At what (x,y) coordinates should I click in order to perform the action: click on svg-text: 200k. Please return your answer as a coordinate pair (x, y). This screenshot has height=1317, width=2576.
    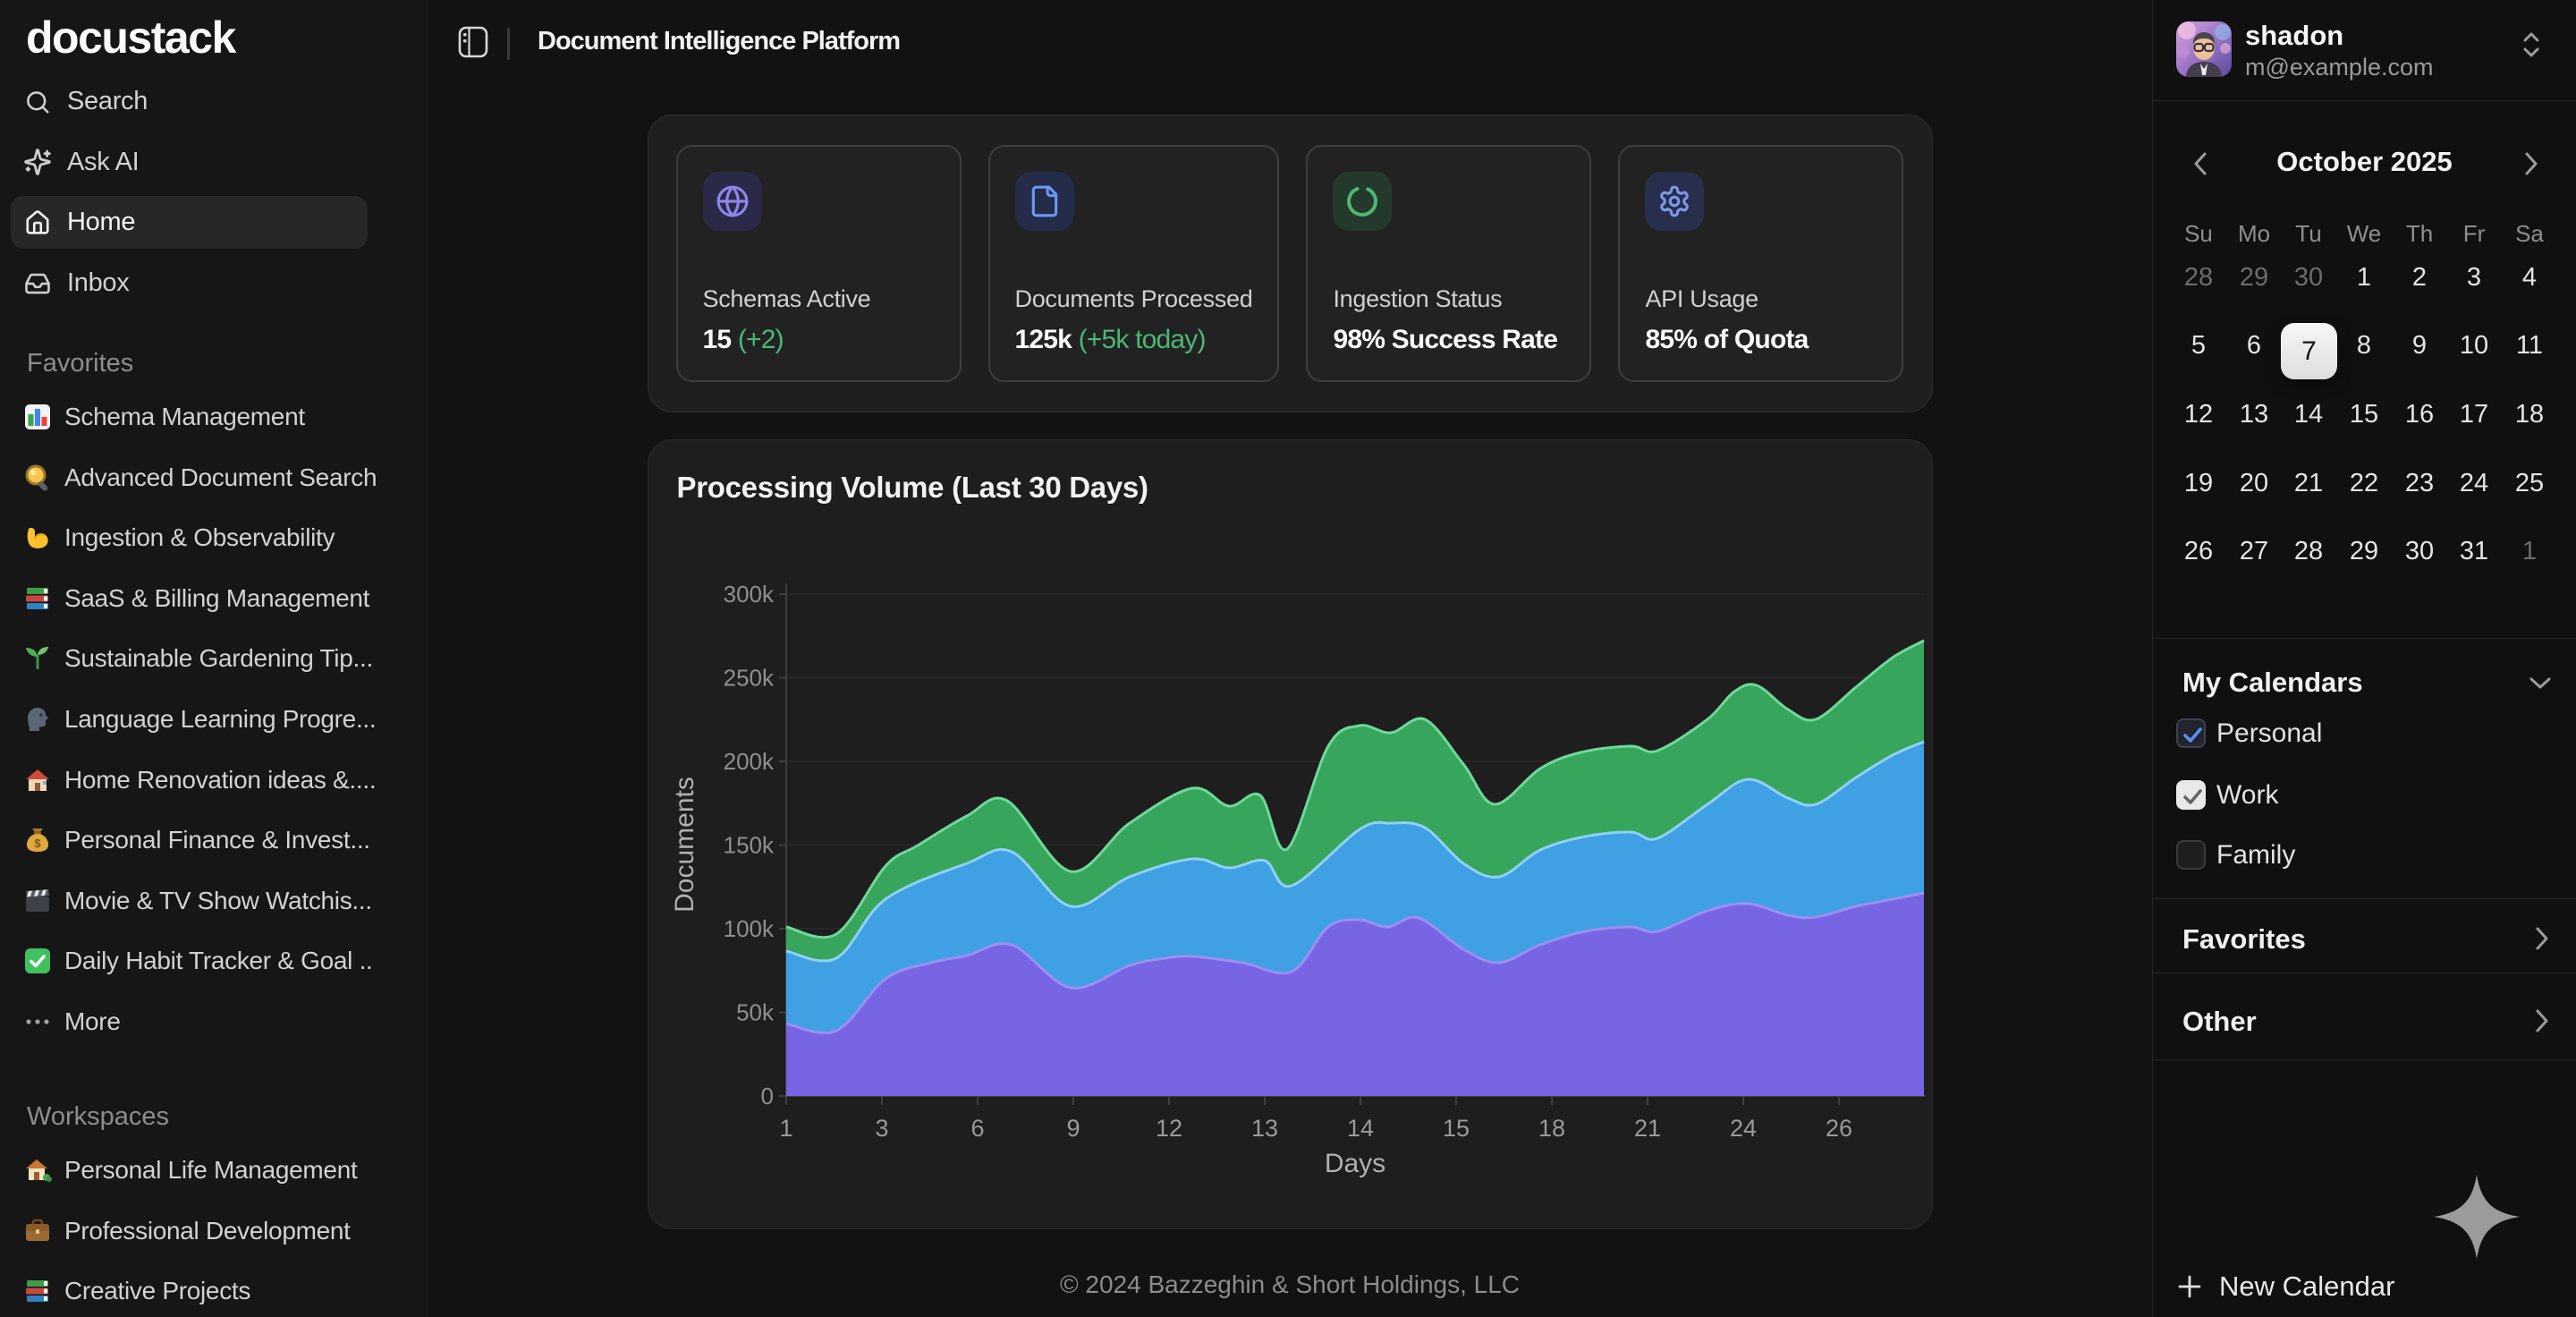
    Looking at the image, I should click on (748, 761).